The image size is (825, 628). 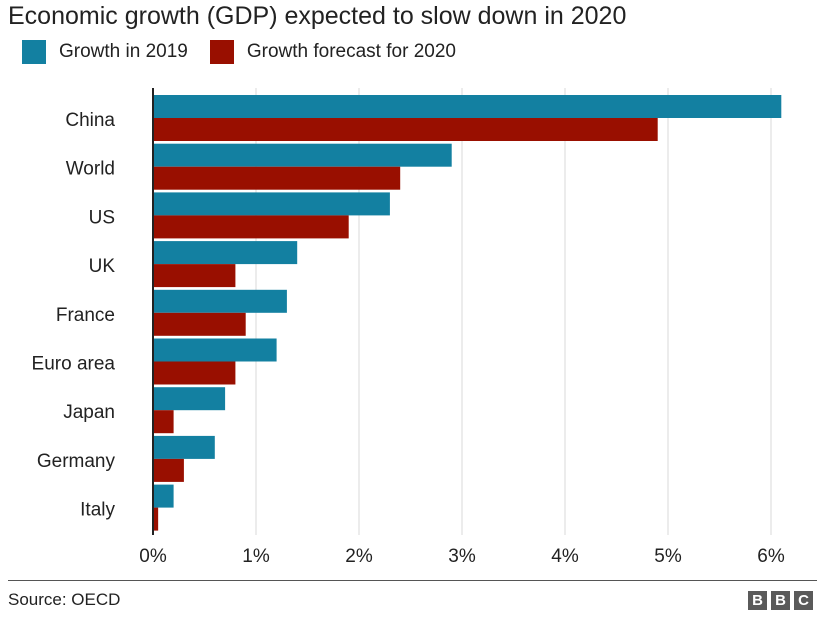 I want to click on category-label: World, so click(x=90, y=169).